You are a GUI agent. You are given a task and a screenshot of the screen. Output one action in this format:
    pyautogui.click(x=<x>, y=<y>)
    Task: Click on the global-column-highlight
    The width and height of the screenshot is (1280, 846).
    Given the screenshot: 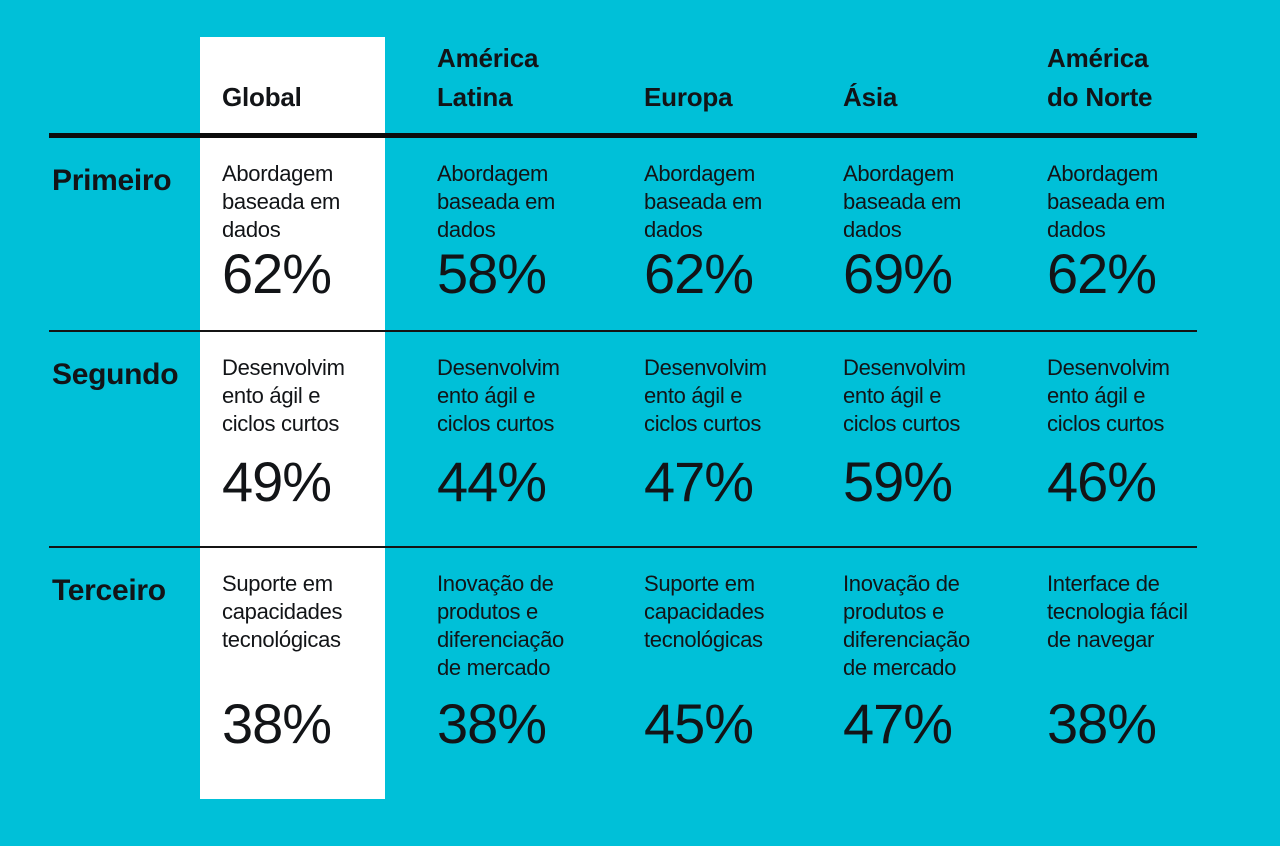 What is the action you would take?
    pyautogui.click(x=292, y=418)
    